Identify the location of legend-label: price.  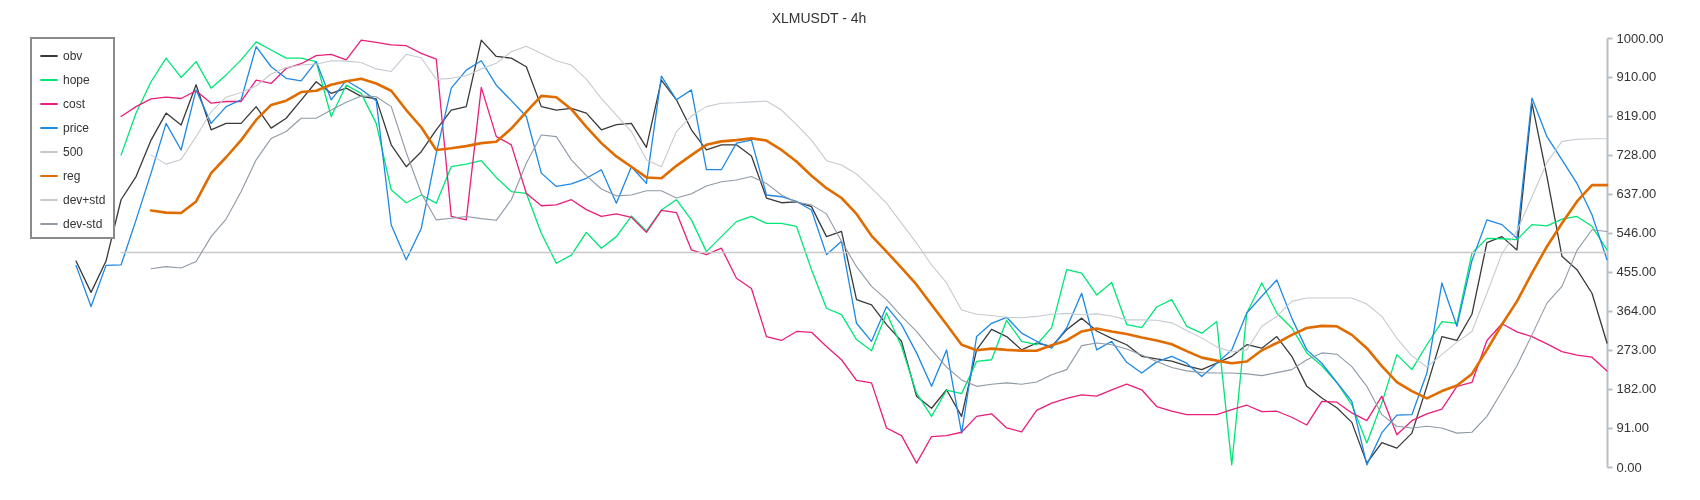
(76, 128).